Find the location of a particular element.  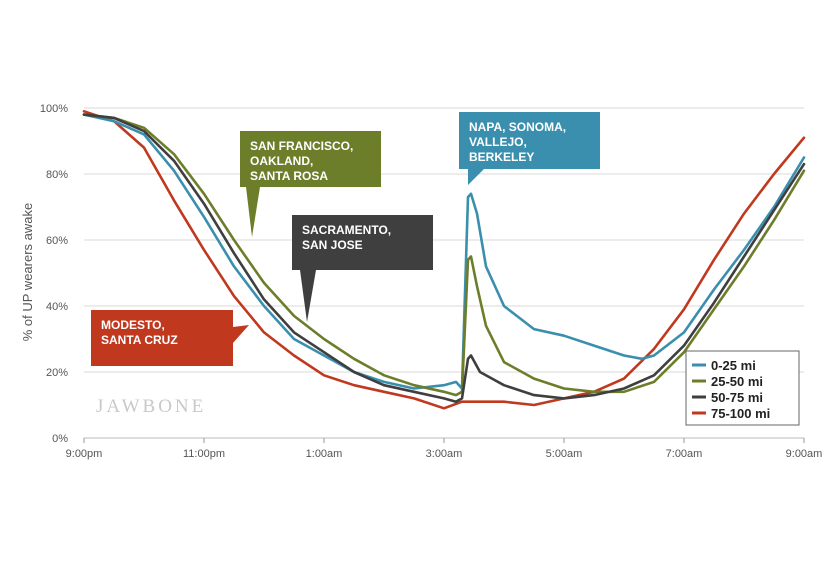

y-tick-label: 40% is located at coordinates (57, 307).